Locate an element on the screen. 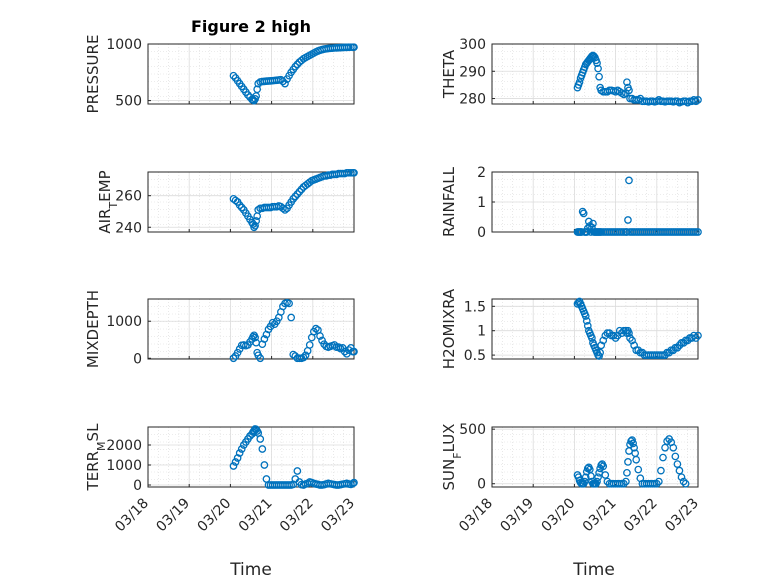 This screenshot has height=583, width=778. panel-3-ylabel: AIRTEMP is located at coordinates (108, 201).